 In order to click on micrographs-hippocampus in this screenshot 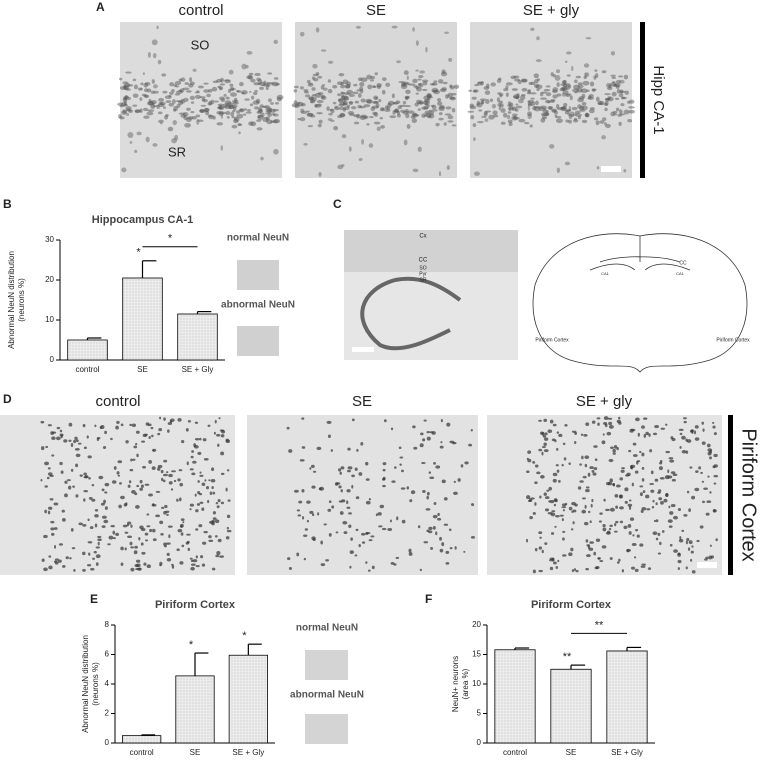, I will do `click(376, 100)`.